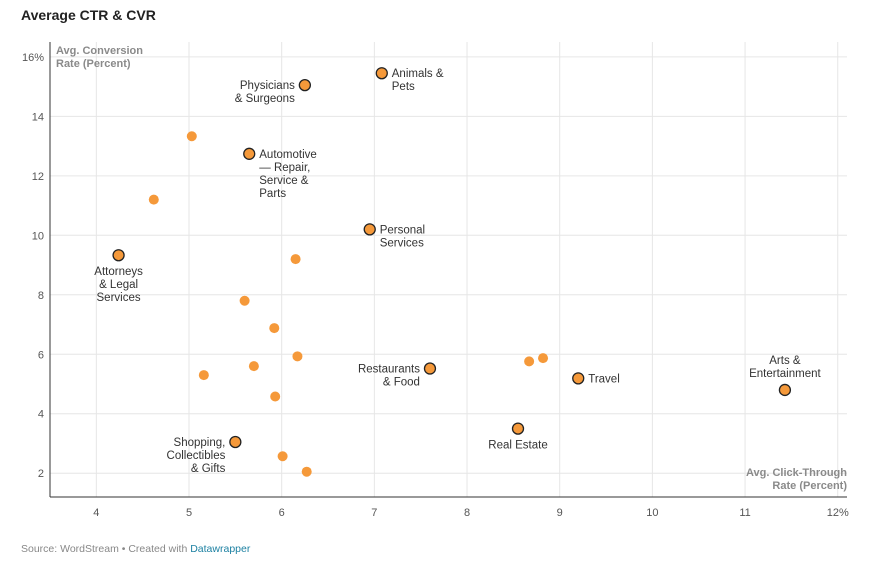 Image resolution: width=875 pixels, height=567 pixels. Describe the element at coordinates (93, 64) in the screenshot. I see `y-axis-title-line: Rate (Percent)` at that location.